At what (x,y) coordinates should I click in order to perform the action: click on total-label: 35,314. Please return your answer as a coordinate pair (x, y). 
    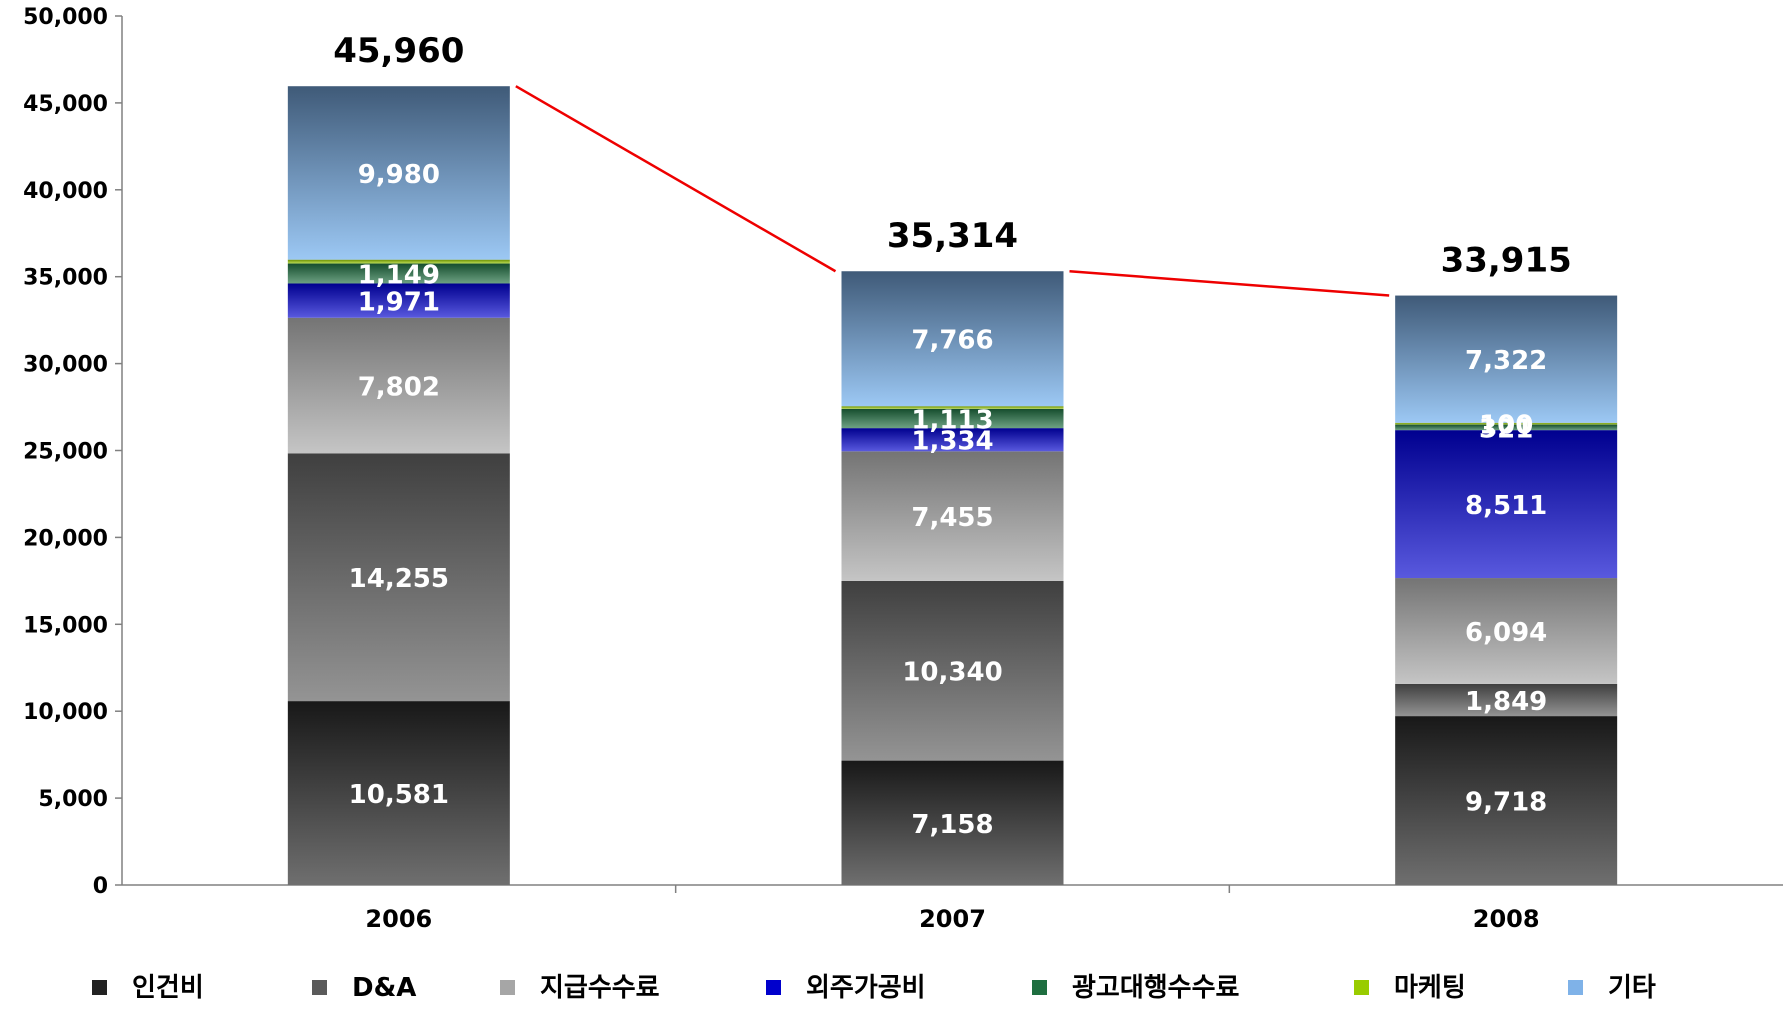
    Looking at the image, I should click on (952, 236).